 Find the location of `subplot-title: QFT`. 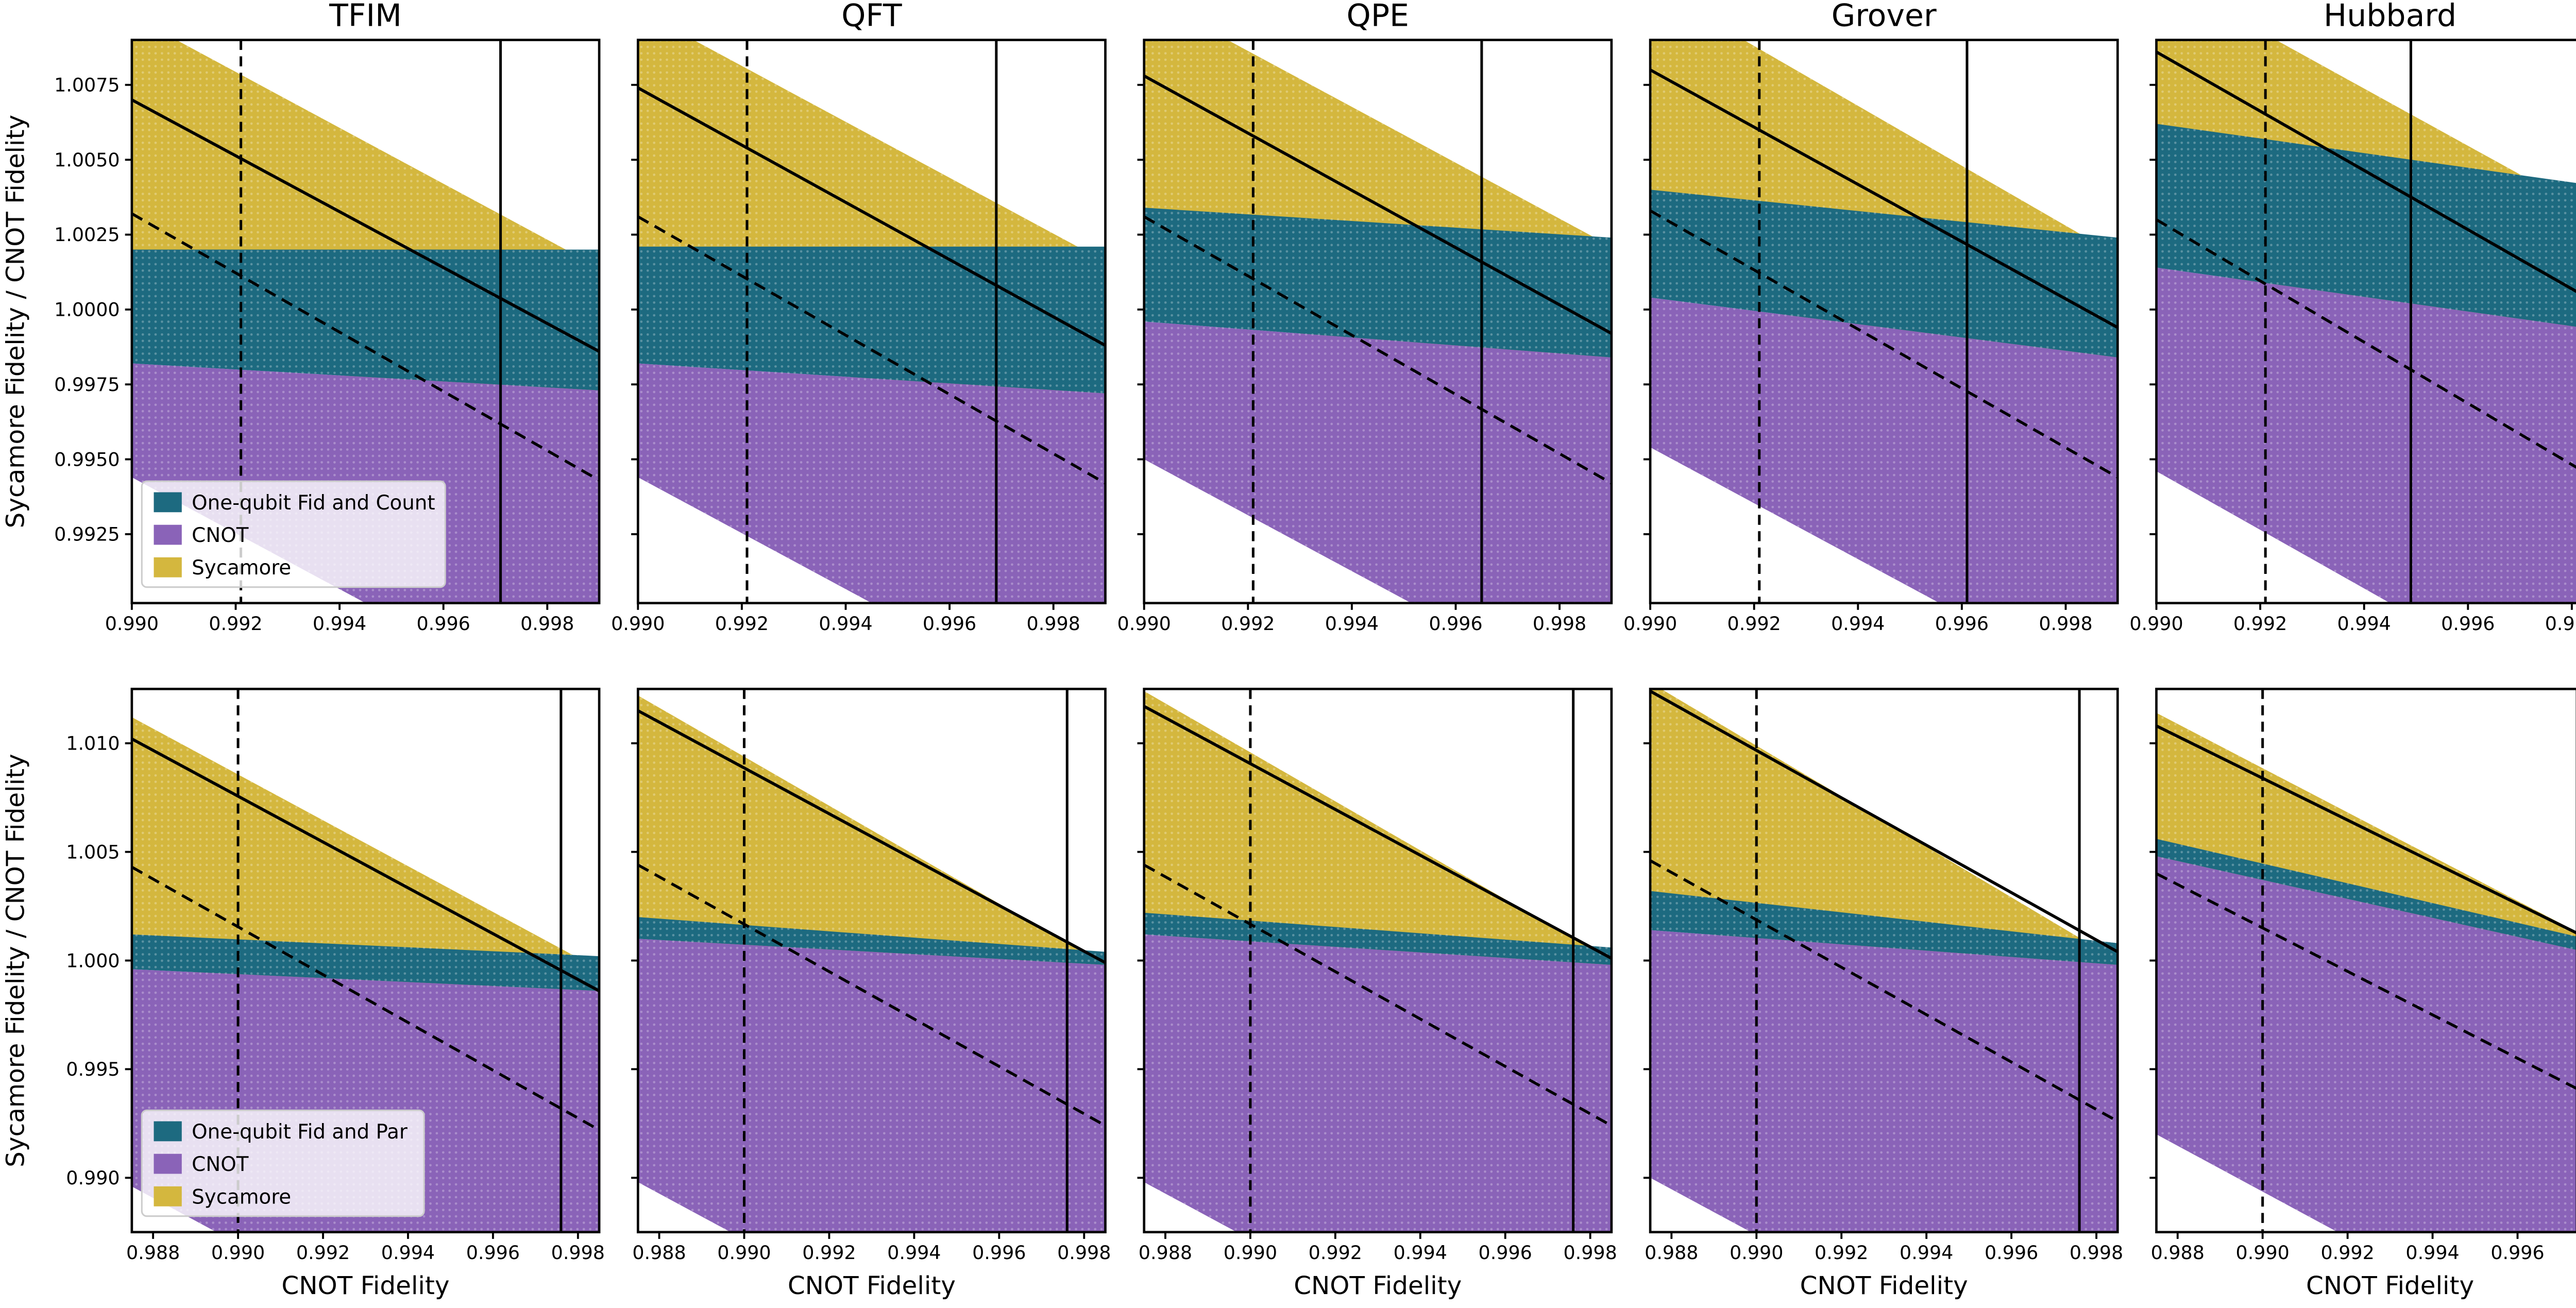

subplot-title: QFT is located at coordinates (871, 16).